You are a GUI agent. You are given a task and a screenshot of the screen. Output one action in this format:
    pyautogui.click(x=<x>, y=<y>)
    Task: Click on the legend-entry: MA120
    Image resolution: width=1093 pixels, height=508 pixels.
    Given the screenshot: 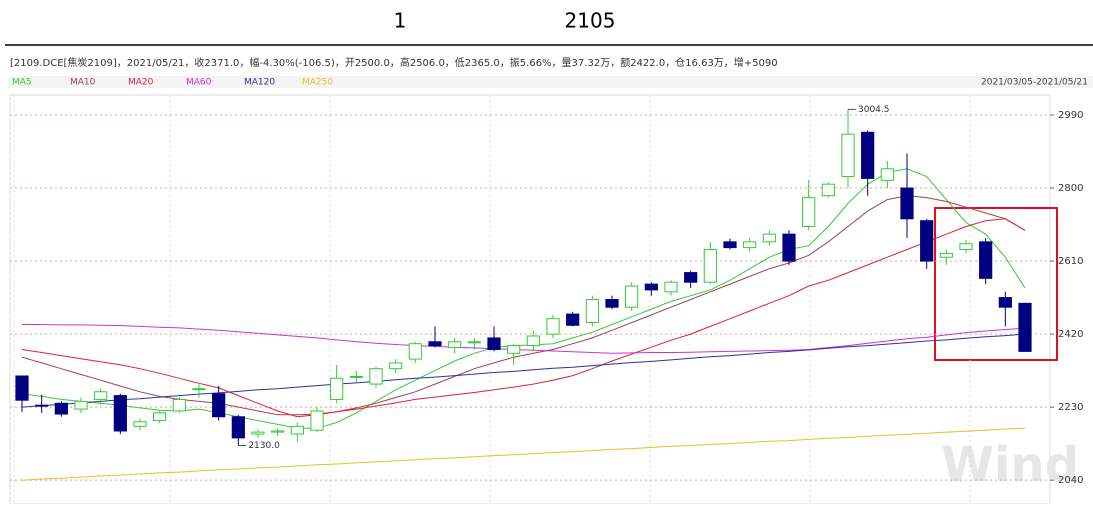 What is the action you would take?
    pyautogui.click(x=259, y=83)
    